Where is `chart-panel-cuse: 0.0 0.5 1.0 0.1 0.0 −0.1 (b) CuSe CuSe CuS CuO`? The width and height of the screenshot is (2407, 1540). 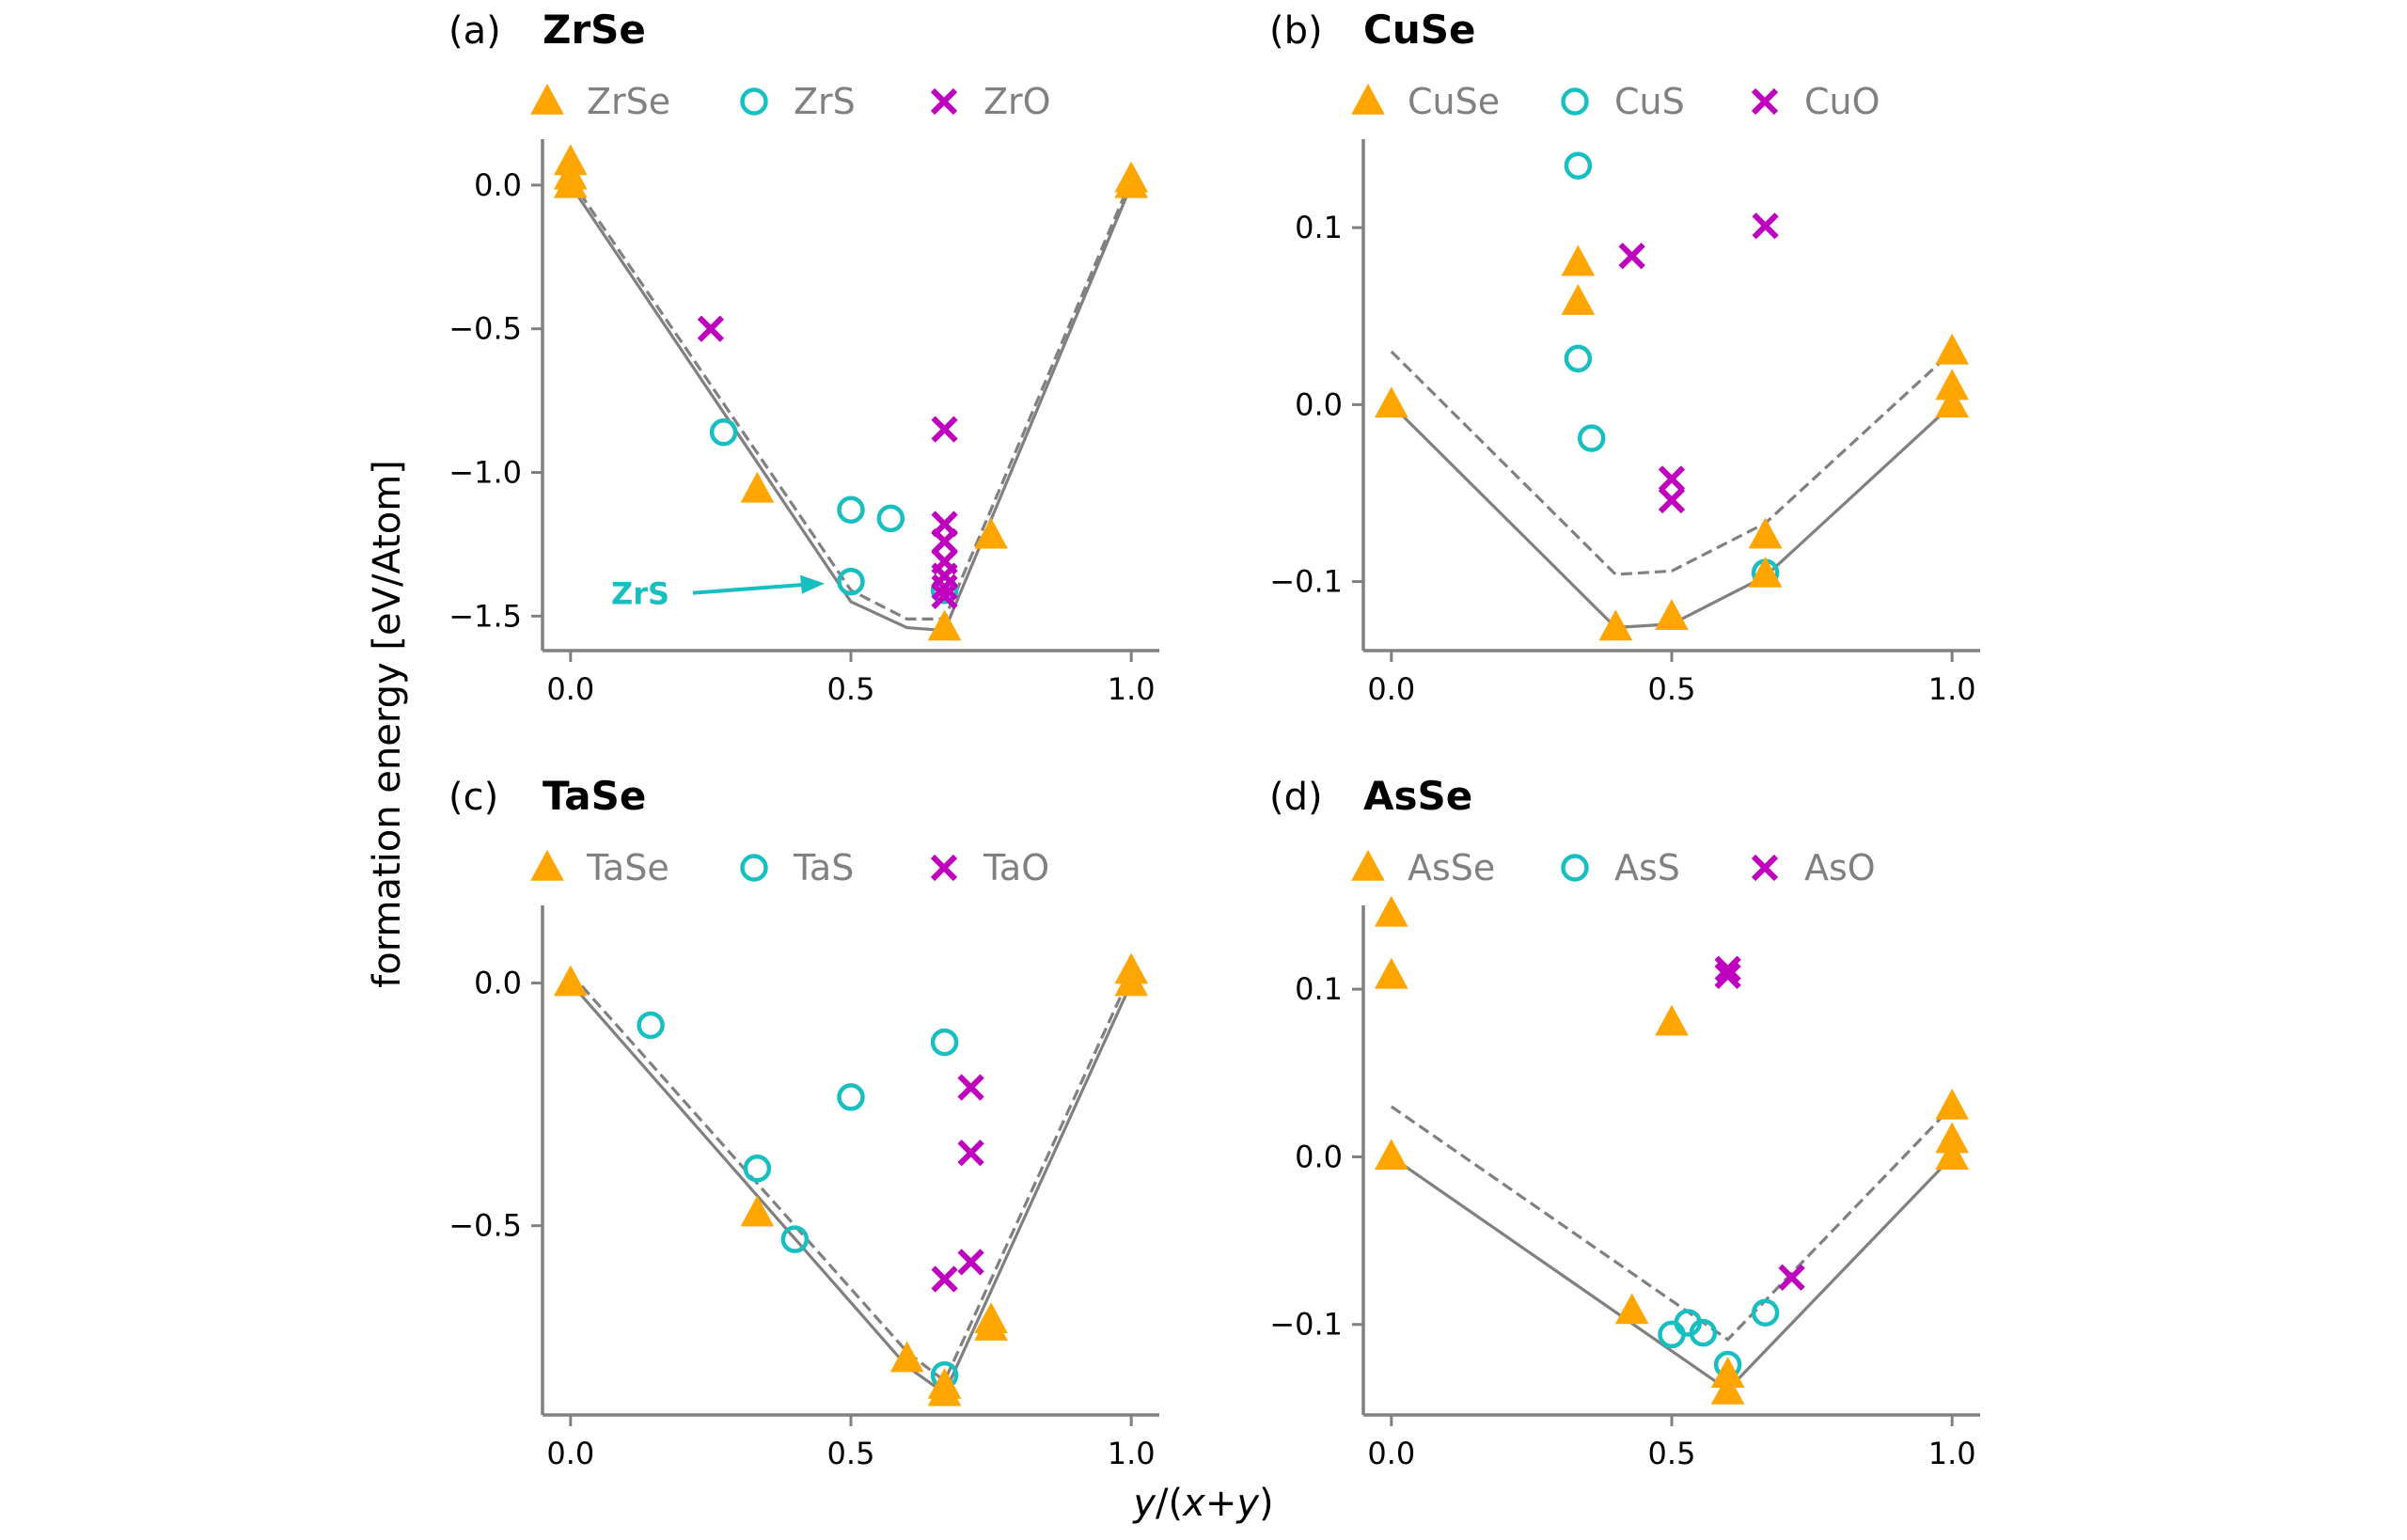 chart-panel-cuse: 0.0 0.5 1.0 0.1 0.0 −0.1 (b) CuSe CuSe CuS CuO is located at coordinates (1624, 357).